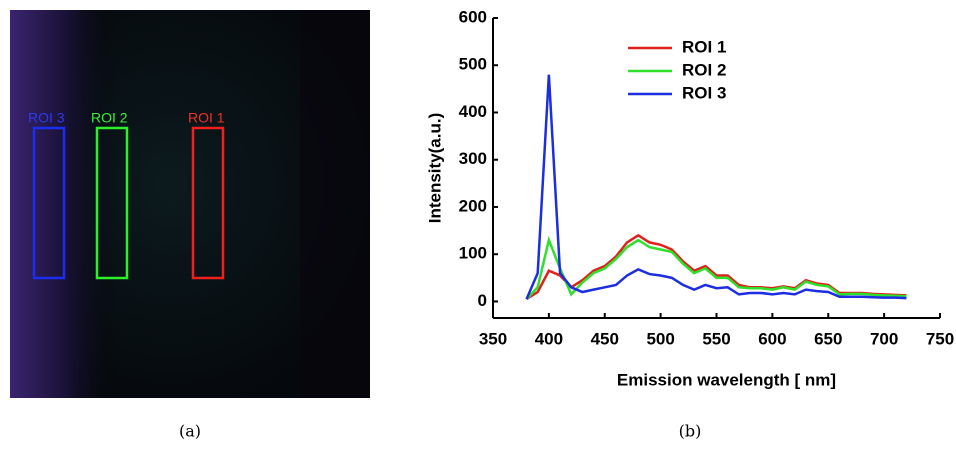  I want to click on x-tick-label: 500, so click(660, 338).